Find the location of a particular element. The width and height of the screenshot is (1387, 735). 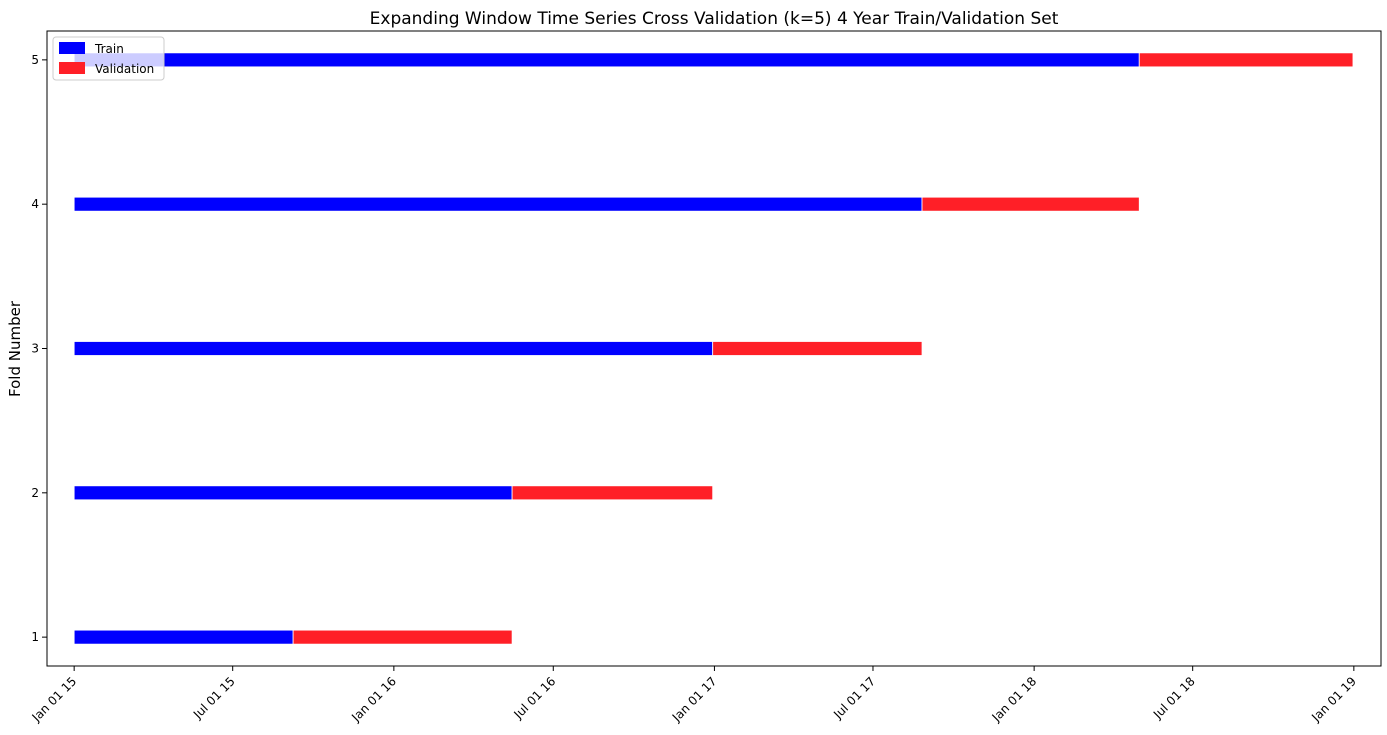

x-tick-label: Jul 01 17 is located at coordinates (854, 698).